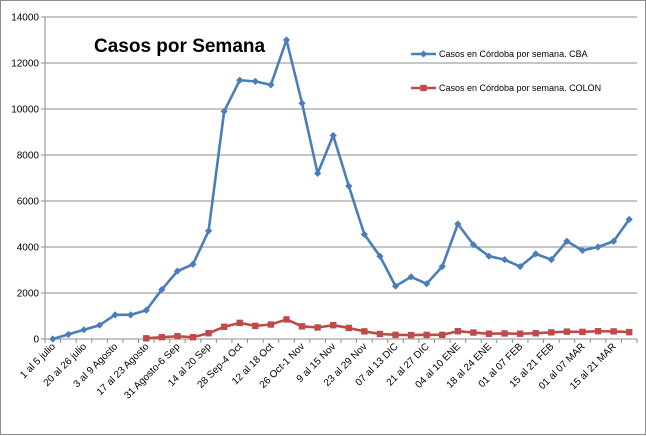  Describe the element at coordinates (152, 371) in the screenshot. I see `x-tick-label: 31 Agosto-6 Sep` at that location.